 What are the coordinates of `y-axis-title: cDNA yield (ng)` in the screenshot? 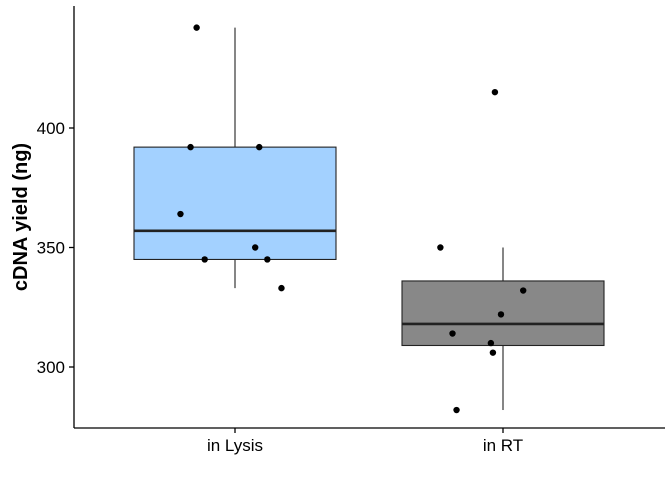 It's located at (21, 217).